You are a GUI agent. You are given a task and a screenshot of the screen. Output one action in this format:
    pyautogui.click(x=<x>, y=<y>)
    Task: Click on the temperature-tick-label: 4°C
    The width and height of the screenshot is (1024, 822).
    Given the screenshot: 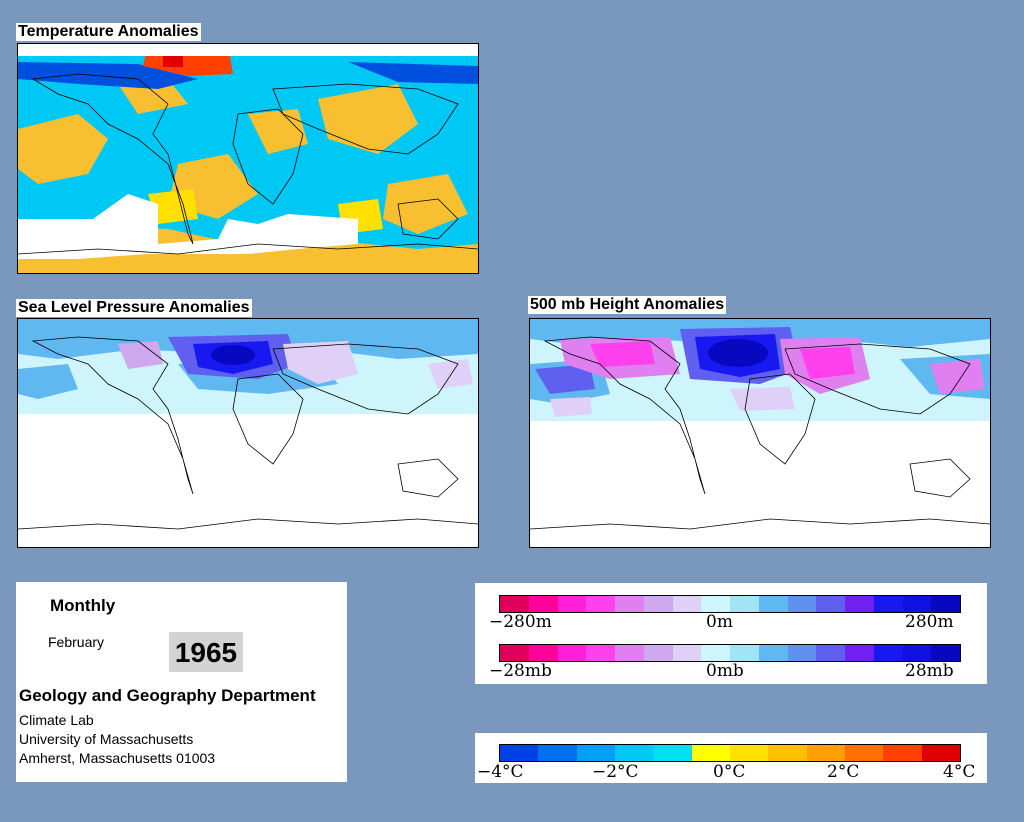 What is the action you would take?
    pyautogui.click(x=959, y=772)
    